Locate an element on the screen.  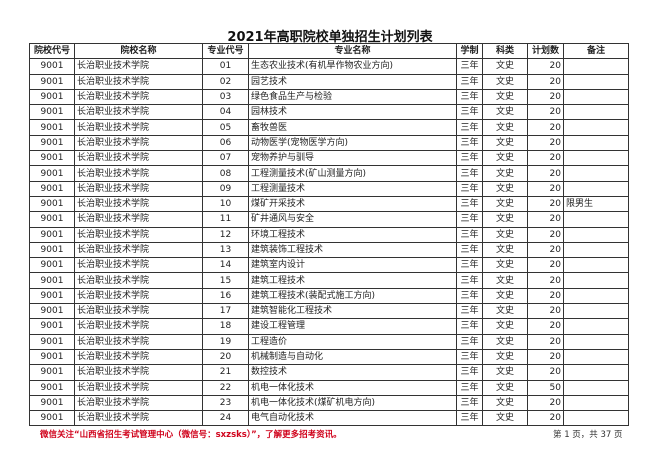
cell-major-code: 06 is located at coordinates (225, 143).